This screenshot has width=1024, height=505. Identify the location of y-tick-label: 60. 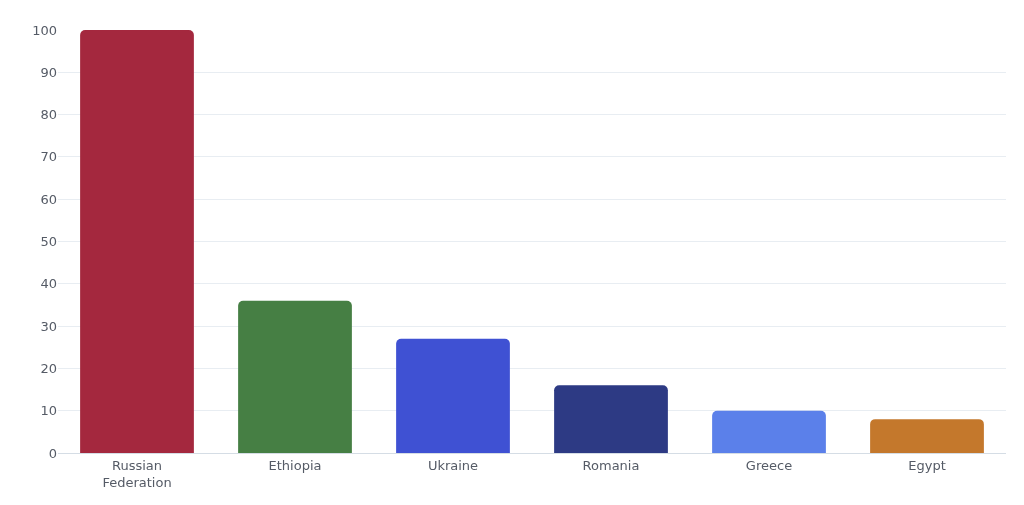
(48, 199).